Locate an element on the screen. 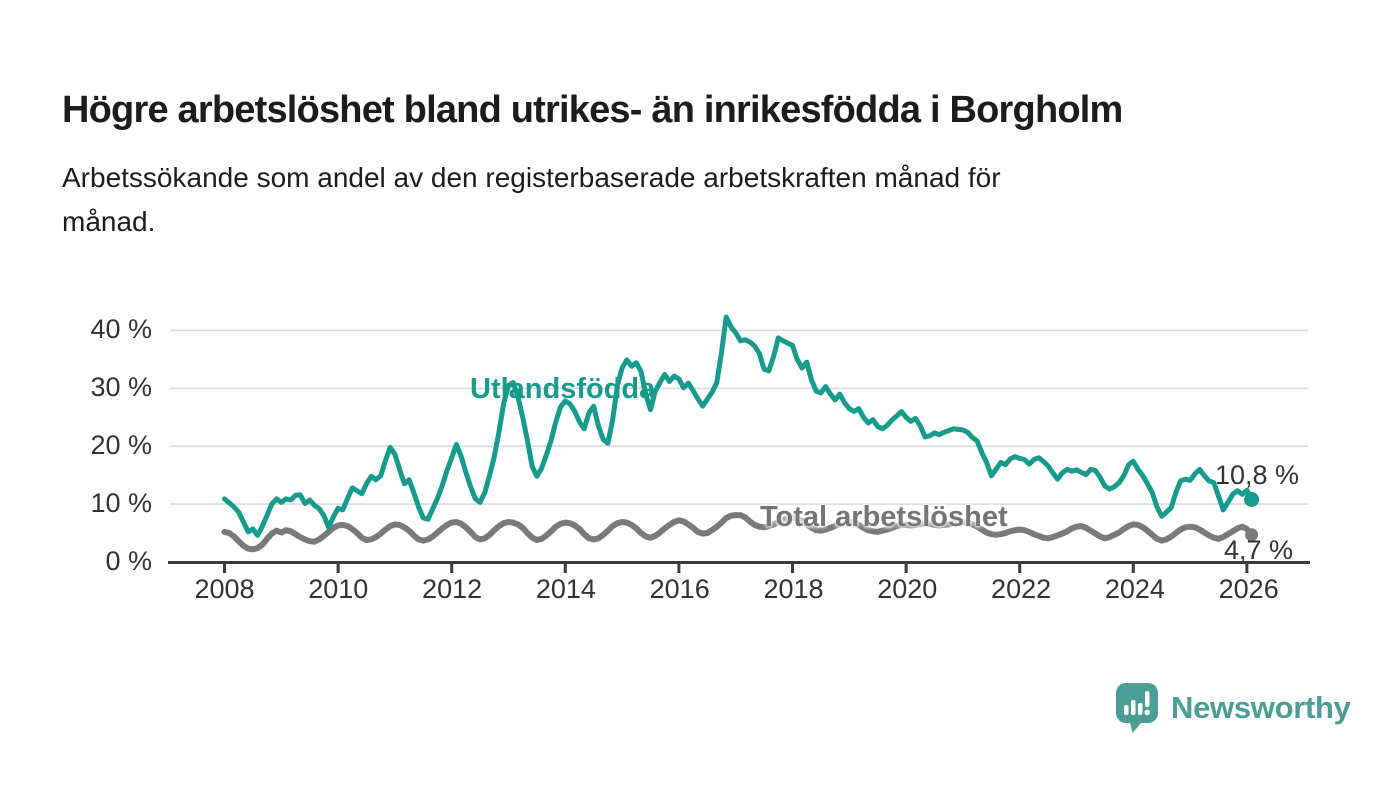 The height and width of the screenshot is (794, 1400). end-value-label-total: 4,7 % is located at coordinates (1259, 550).